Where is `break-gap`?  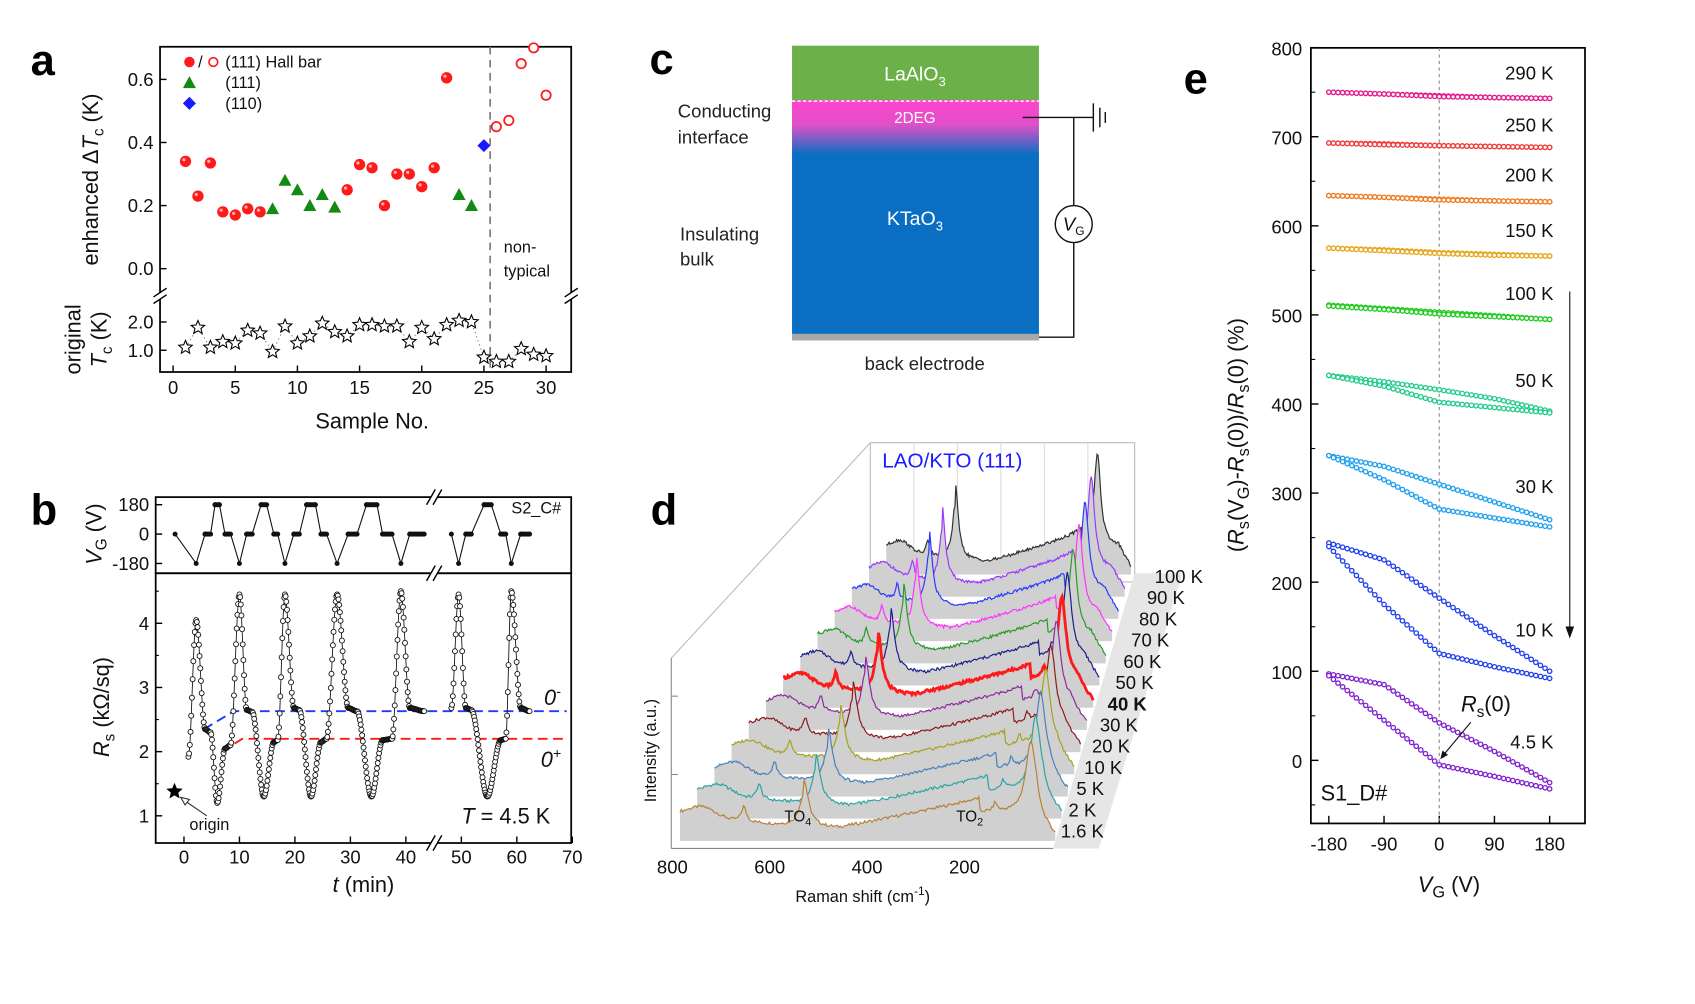
break-gap is located at coordinates (571, 296).